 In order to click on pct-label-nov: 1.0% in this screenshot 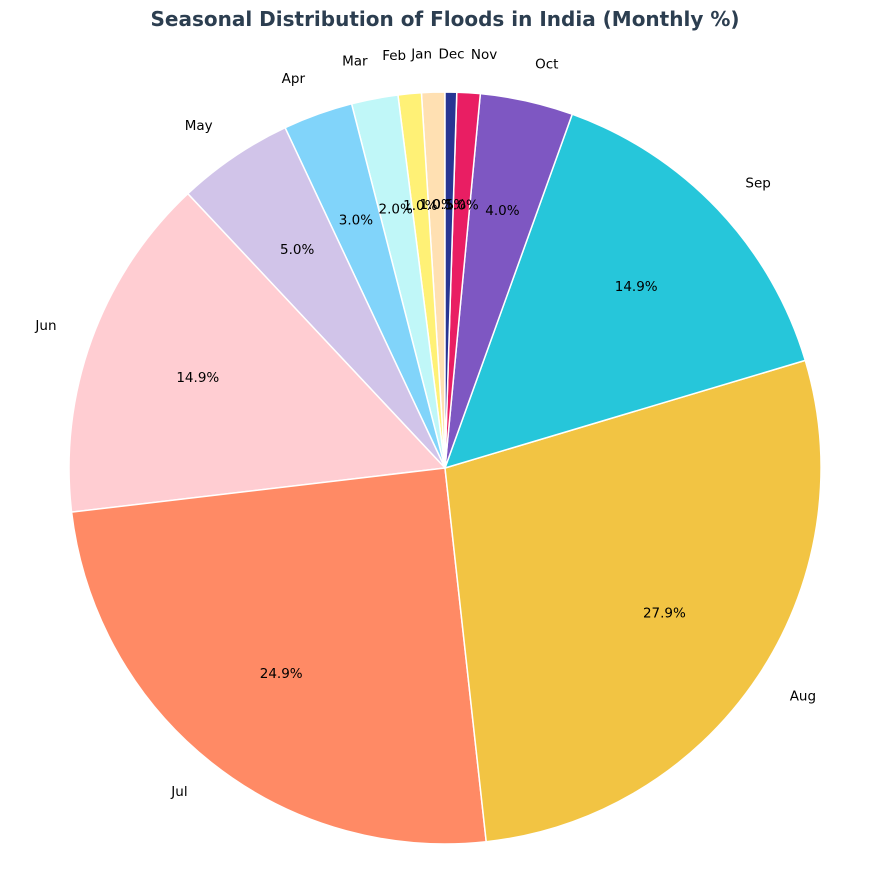, I will do `click(461, 205)`.